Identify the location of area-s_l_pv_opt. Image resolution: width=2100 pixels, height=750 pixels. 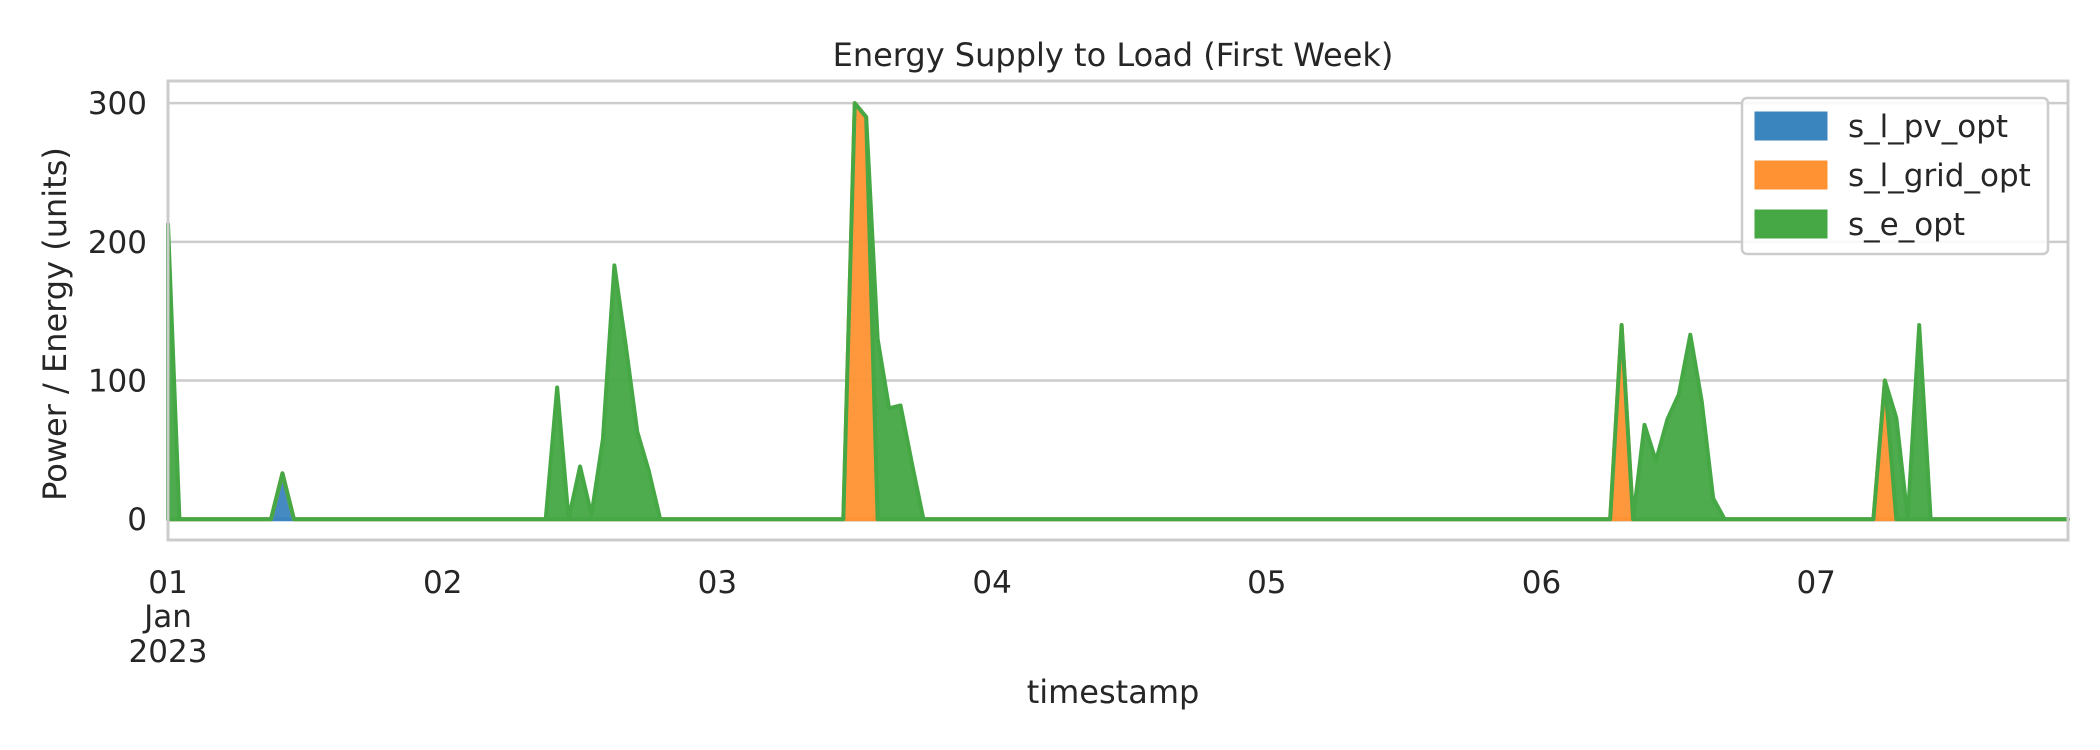
(1118, 496).